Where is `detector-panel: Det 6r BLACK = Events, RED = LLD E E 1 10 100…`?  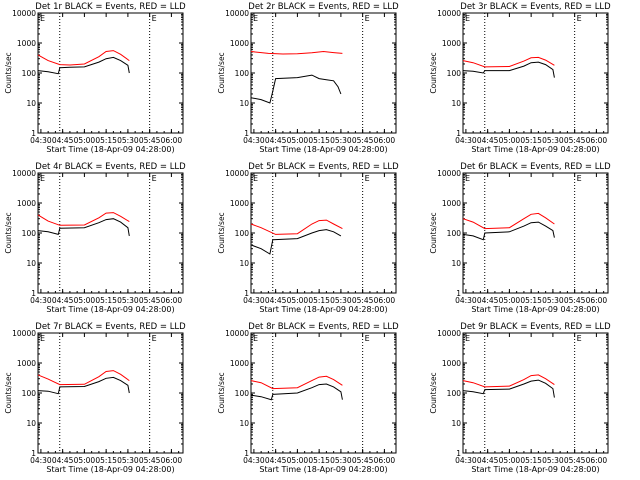
detector-panel: Det 6r BLACK = Events, RED = LLD E E 1 10 100… is located at coordinates (520, 238).